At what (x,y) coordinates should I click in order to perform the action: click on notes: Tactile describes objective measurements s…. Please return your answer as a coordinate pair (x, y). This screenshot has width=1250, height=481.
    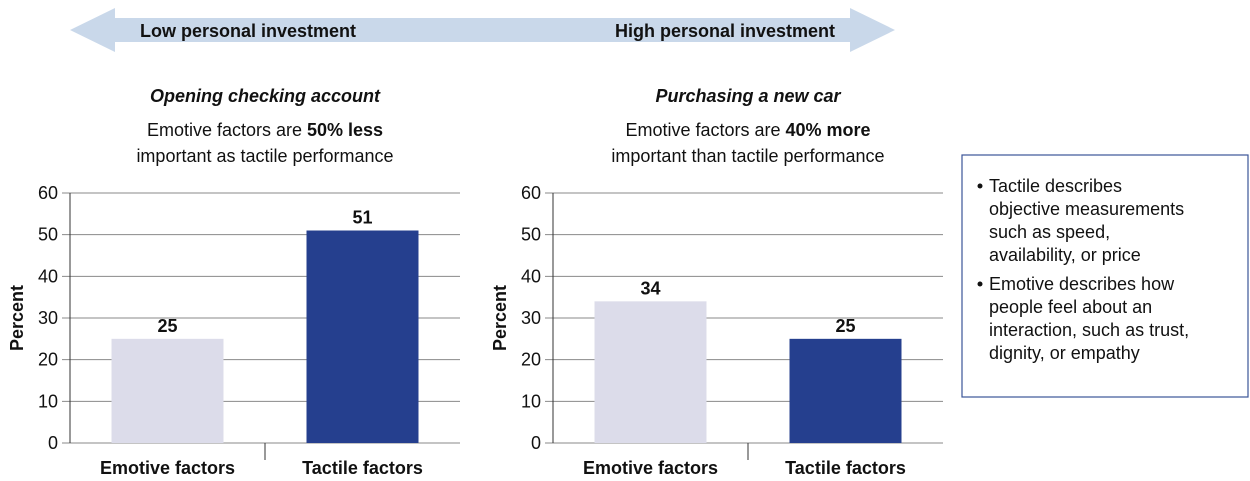
    Looking at the image, I should click on (1083, 269).